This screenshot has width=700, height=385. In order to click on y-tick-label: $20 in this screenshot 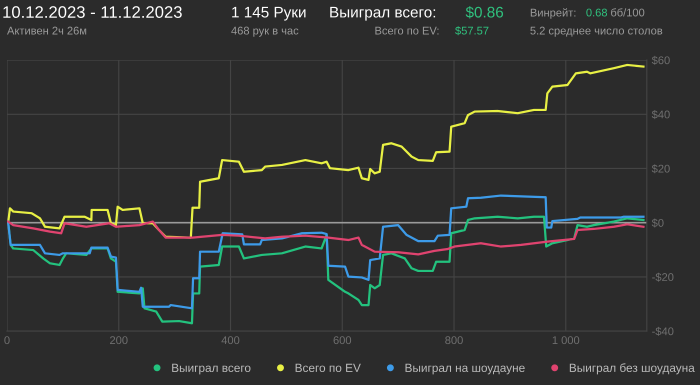, I will do `click(661, 169)`.